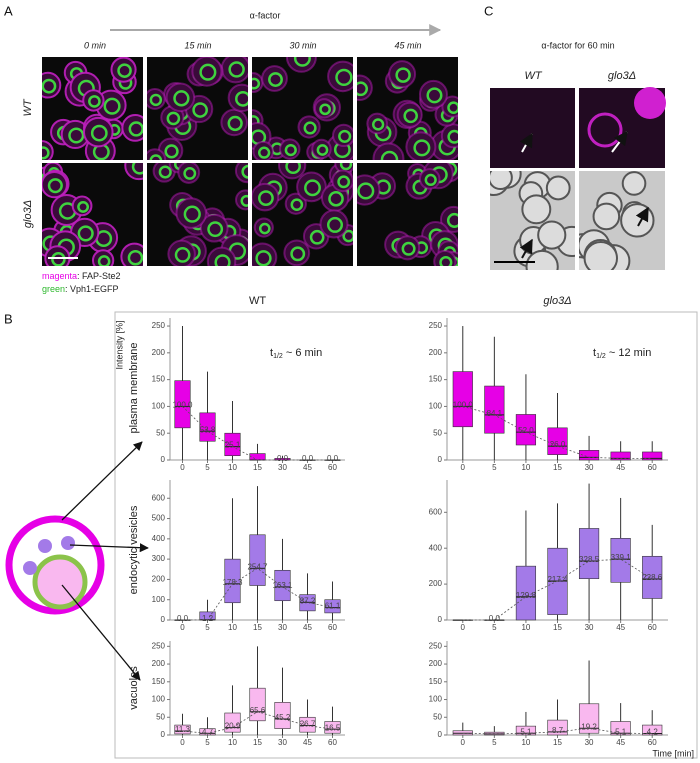  I want to click on value-label: 1.2, so click(208, 618).